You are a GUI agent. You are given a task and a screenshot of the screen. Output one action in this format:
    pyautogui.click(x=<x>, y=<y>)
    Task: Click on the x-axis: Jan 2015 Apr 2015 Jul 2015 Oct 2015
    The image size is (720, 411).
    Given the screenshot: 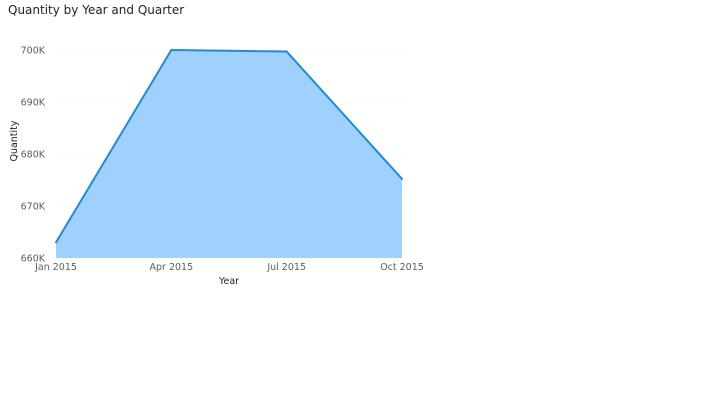 What is the action you would take?
    pyautogui.click(x=229, y=267)
    